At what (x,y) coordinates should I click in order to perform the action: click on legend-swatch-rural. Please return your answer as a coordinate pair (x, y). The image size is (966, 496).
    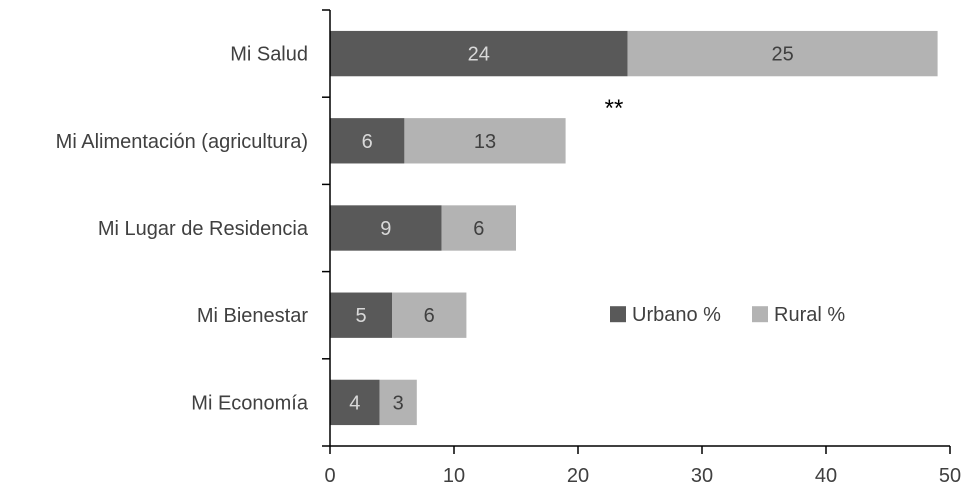
    Looking at the image, I should click on (760, 314).